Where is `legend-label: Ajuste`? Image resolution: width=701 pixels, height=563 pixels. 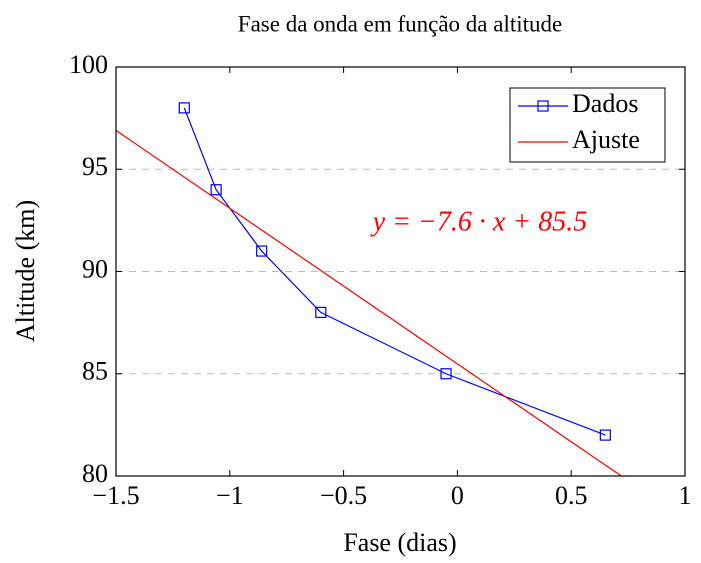 legend-label: Ajuste is located at coordinates (606, 139).